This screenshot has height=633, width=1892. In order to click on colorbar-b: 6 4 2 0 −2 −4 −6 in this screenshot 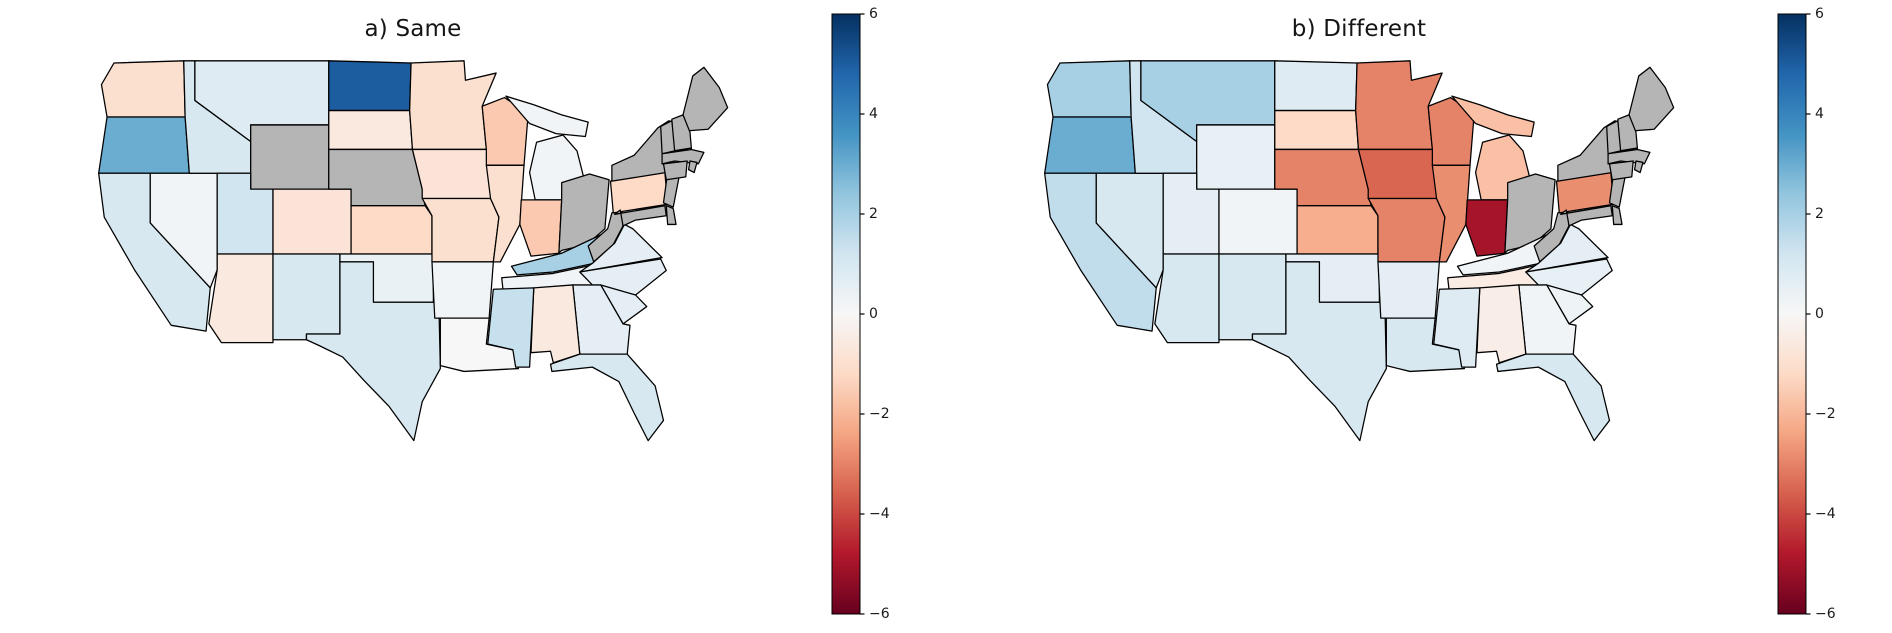, I will do `click(1806, 314)`.